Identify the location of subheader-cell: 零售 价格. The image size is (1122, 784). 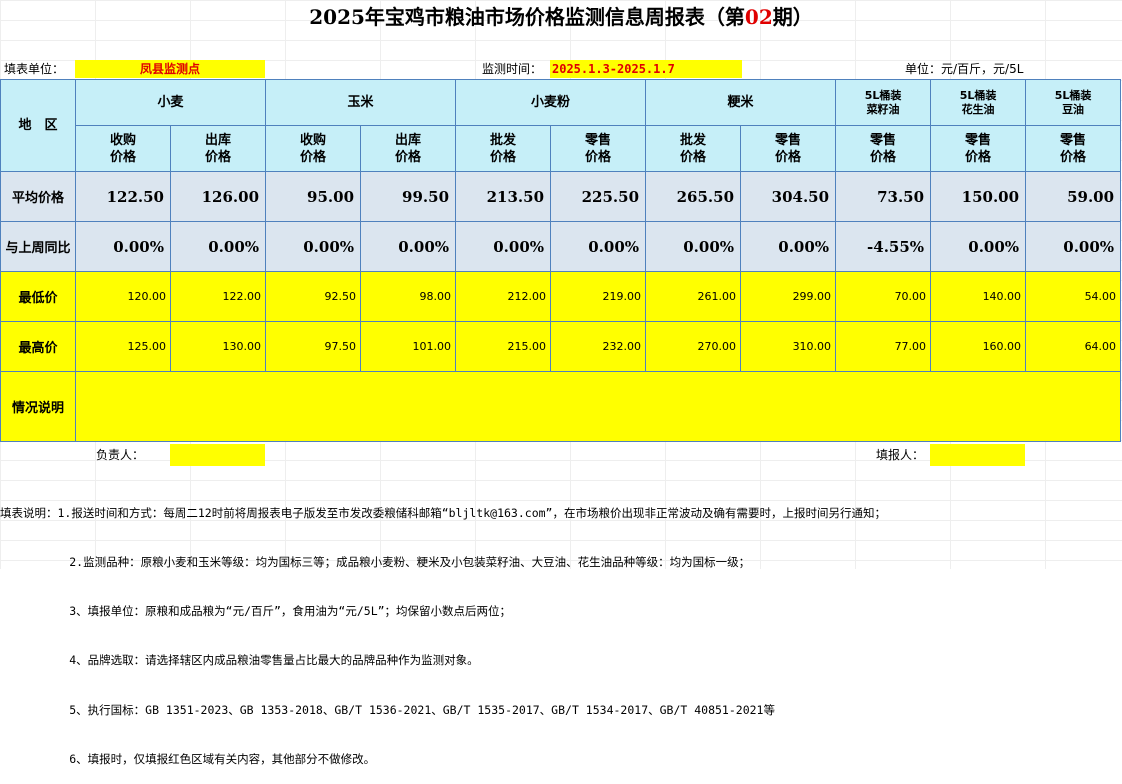
(598, 148).